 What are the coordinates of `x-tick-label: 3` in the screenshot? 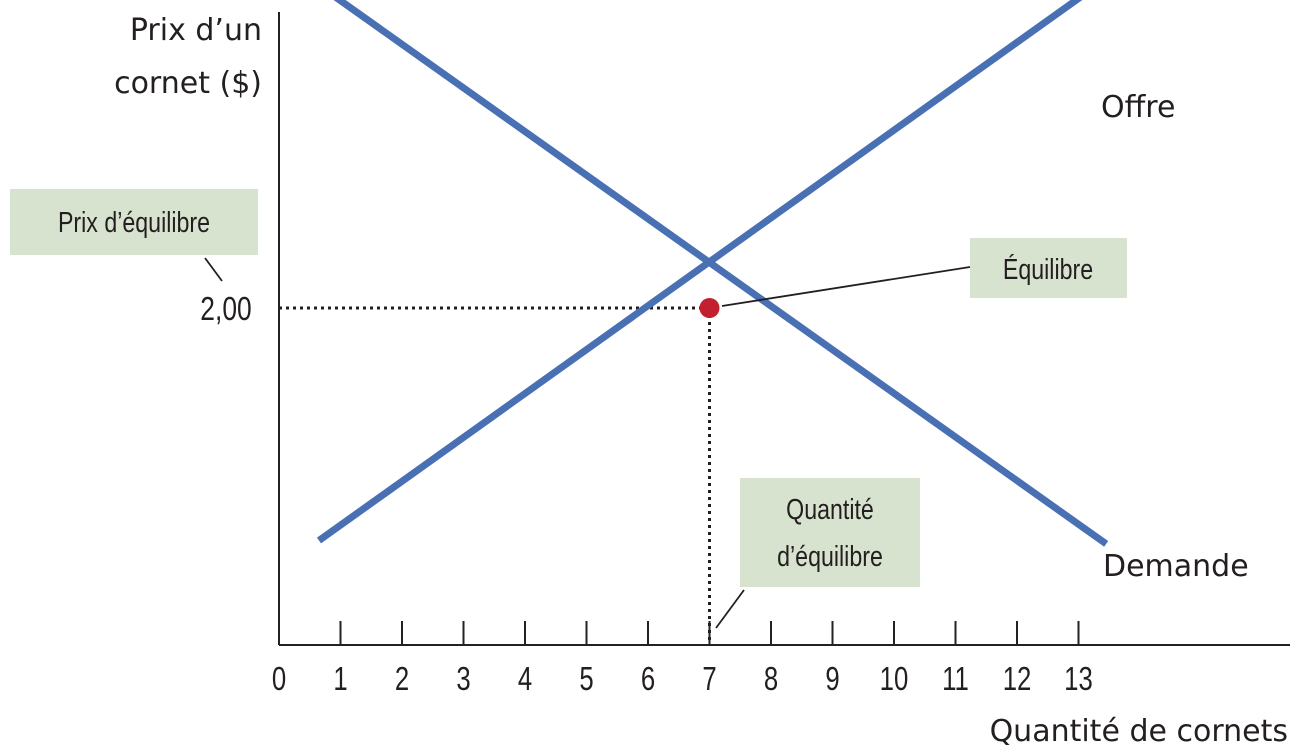 It's located at (463, 679).